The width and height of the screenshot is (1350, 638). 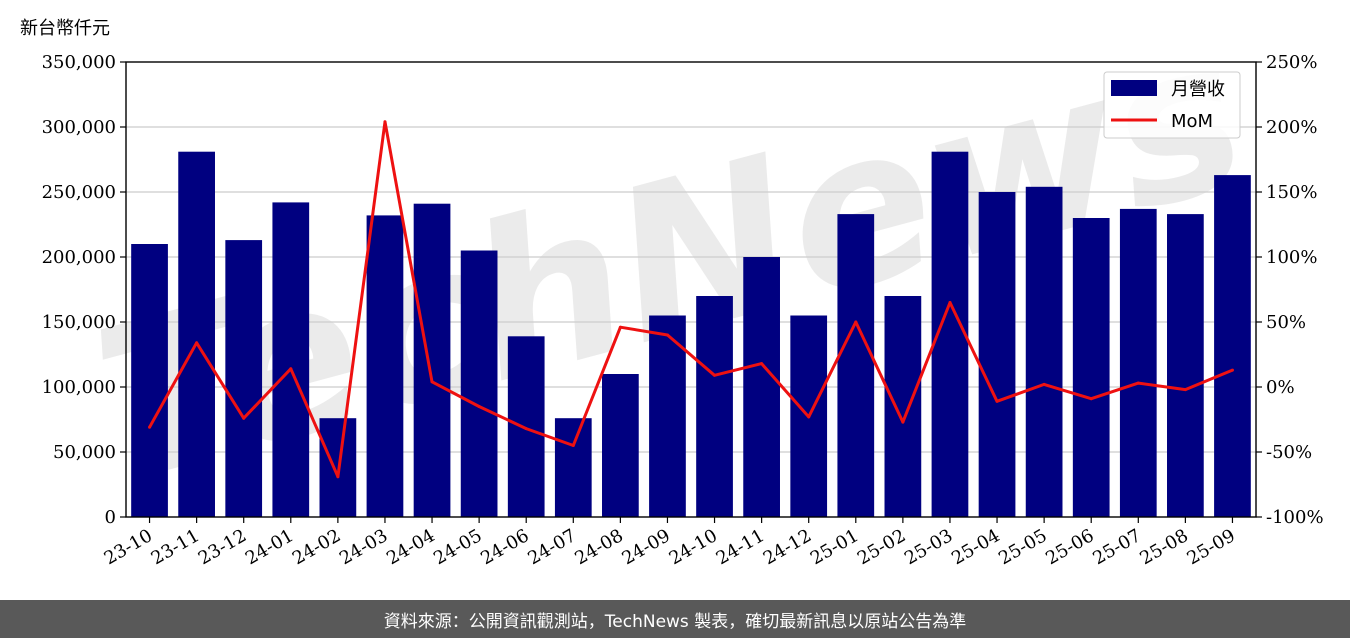 What do you see at coordinates (675, 619) in the screenshot?
I see `source-footer: 資料來源：公開資訊觀測站，TechNews 製表，確切最新訊息以原站公告為準` at bounding box center [675, 619].